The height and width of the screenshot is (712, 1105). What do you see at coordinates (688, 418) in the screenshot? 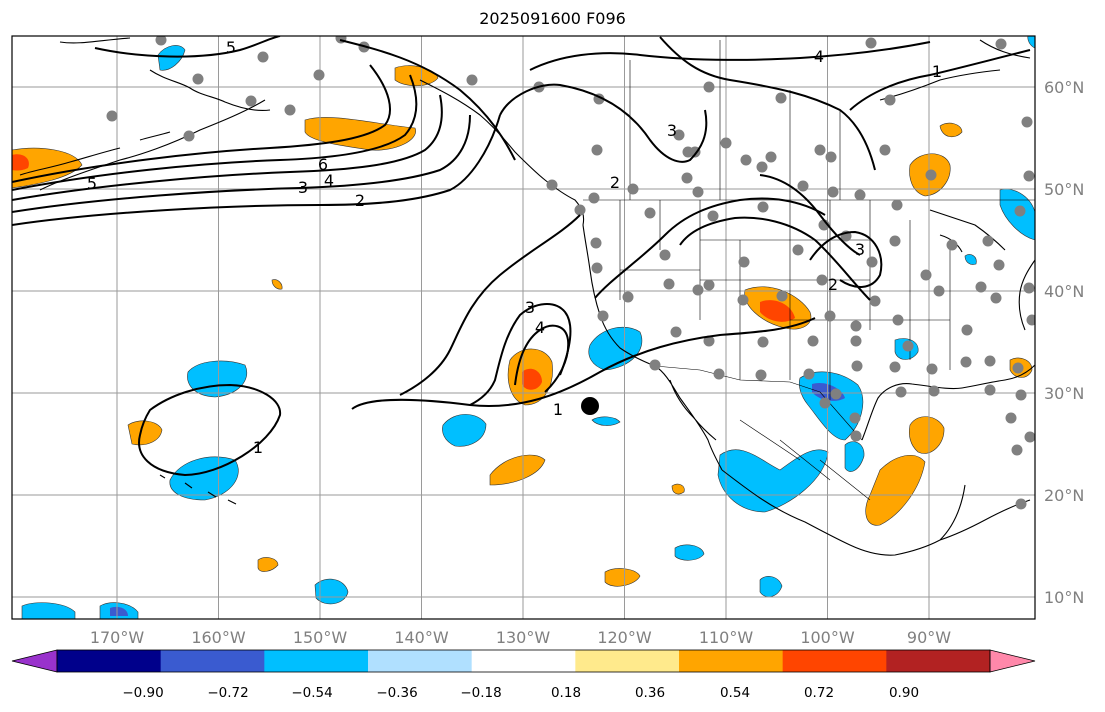
I see `baja-coast` at bounding box center [688, 418].